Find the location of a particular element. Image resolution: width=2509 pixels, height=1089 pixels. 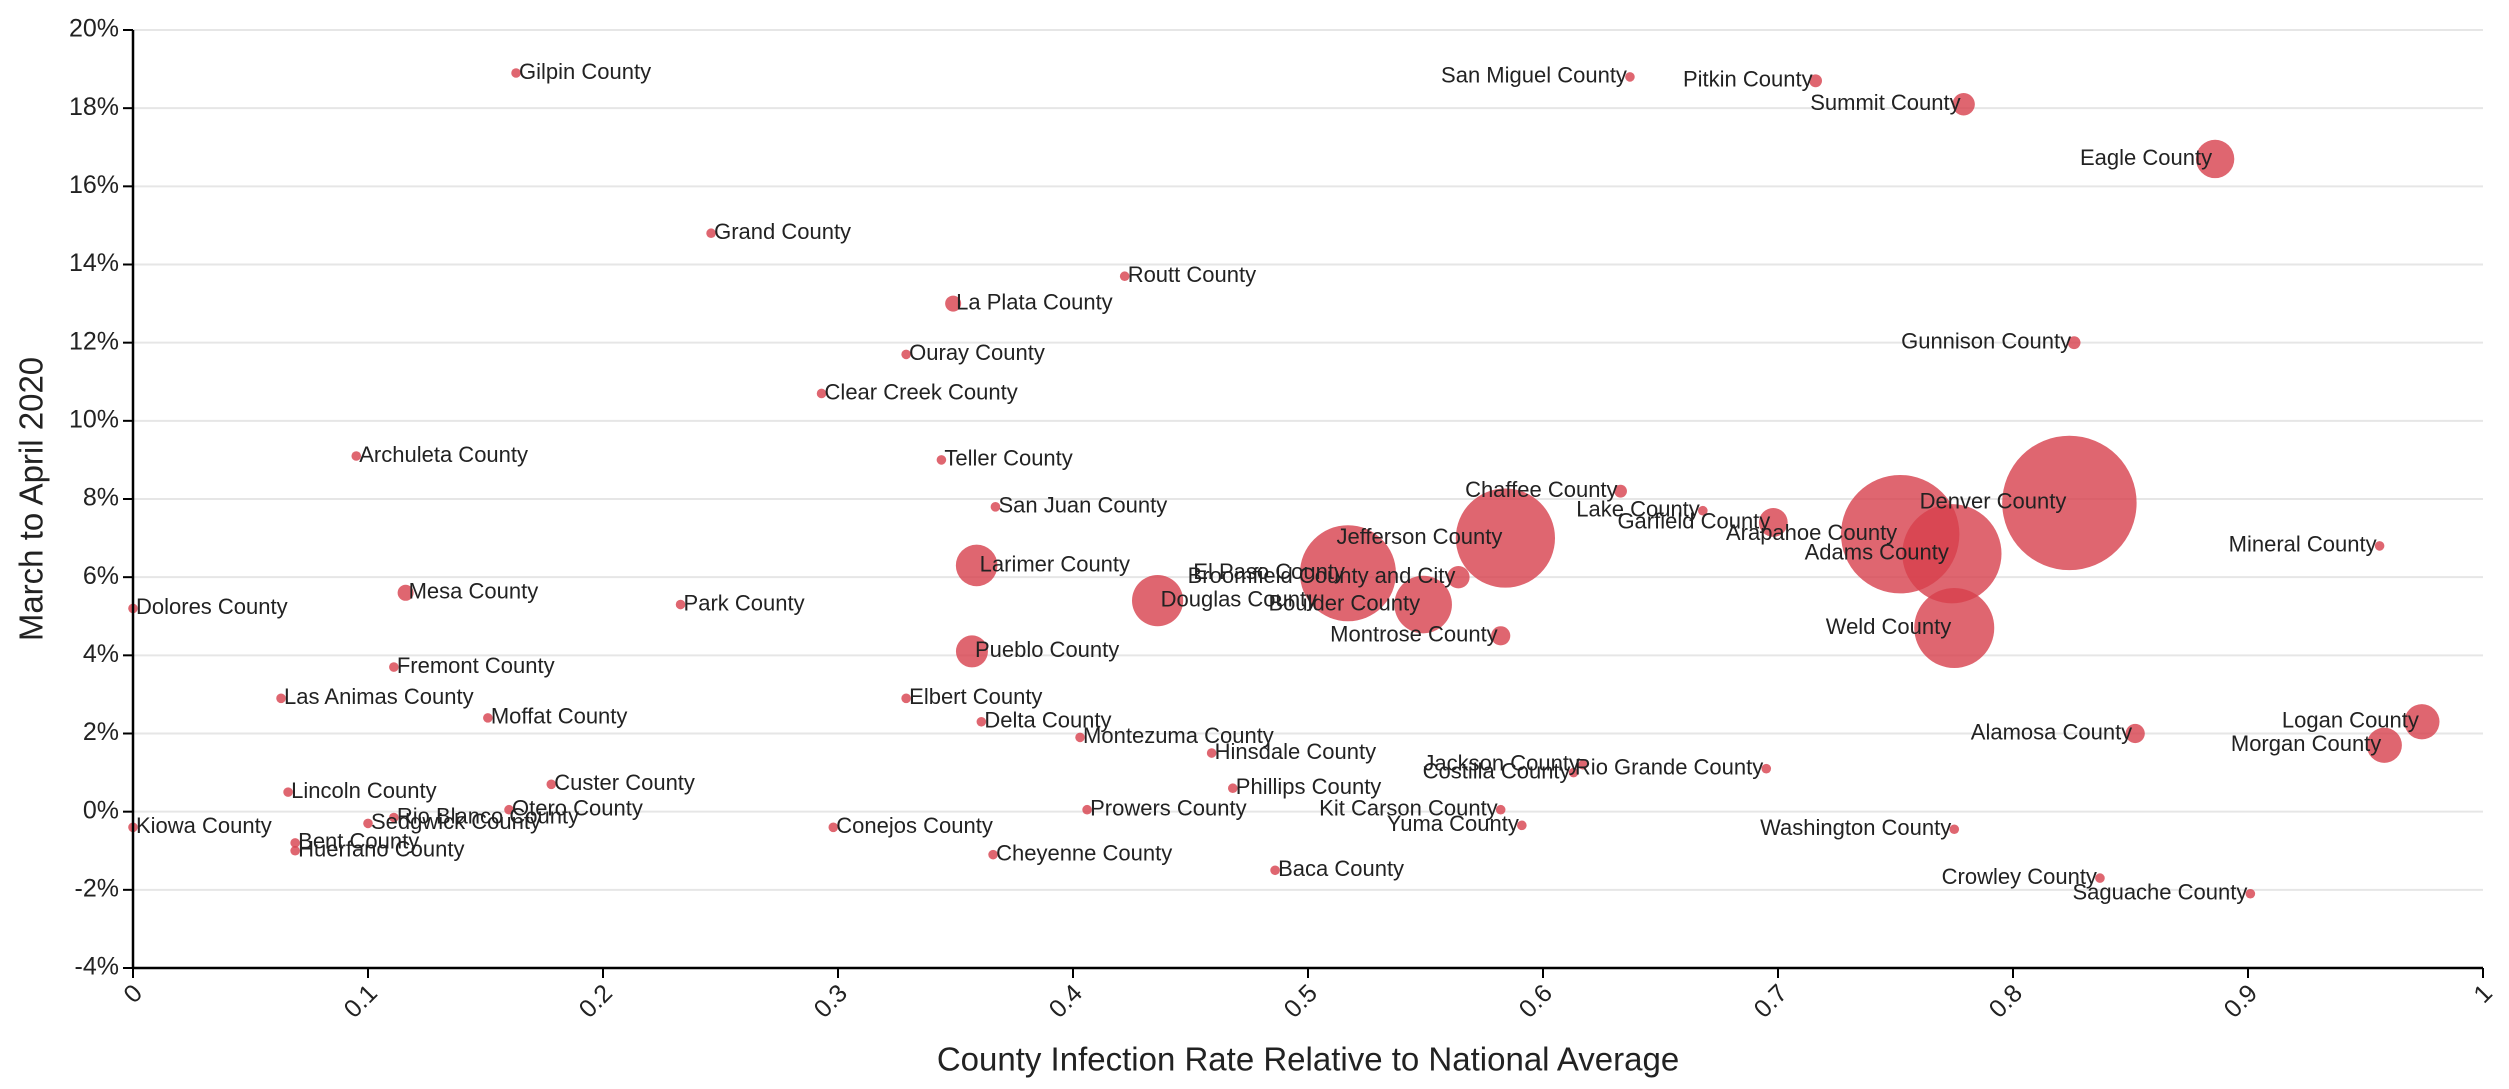

point-label: Kit Carson County is located at coordinates (1408, 808).